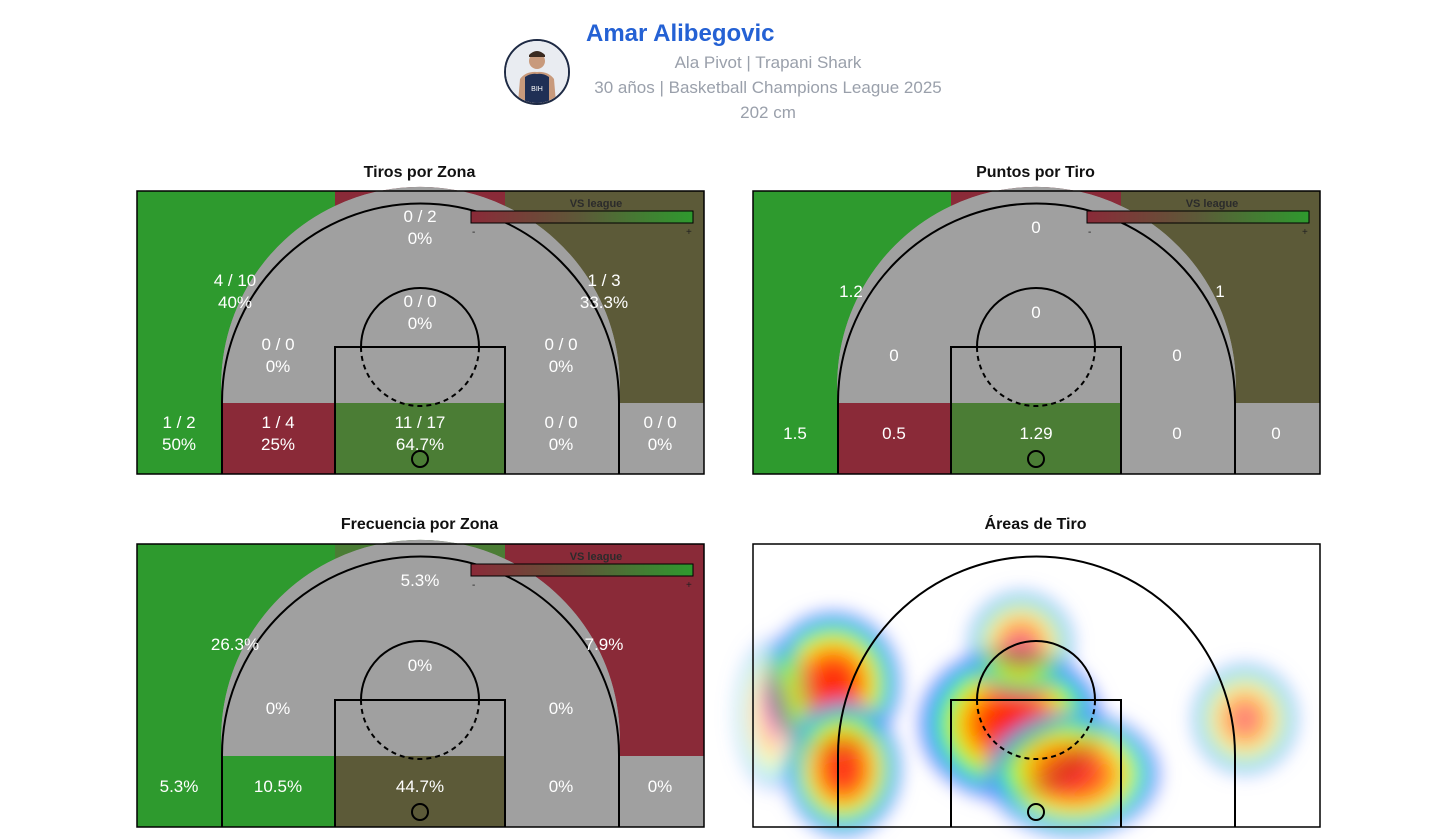  What do you see at coordinates (420, 786) in the screenshot?
I see `zone-label-paint: 44.7%` at bounding box center [420, 786].